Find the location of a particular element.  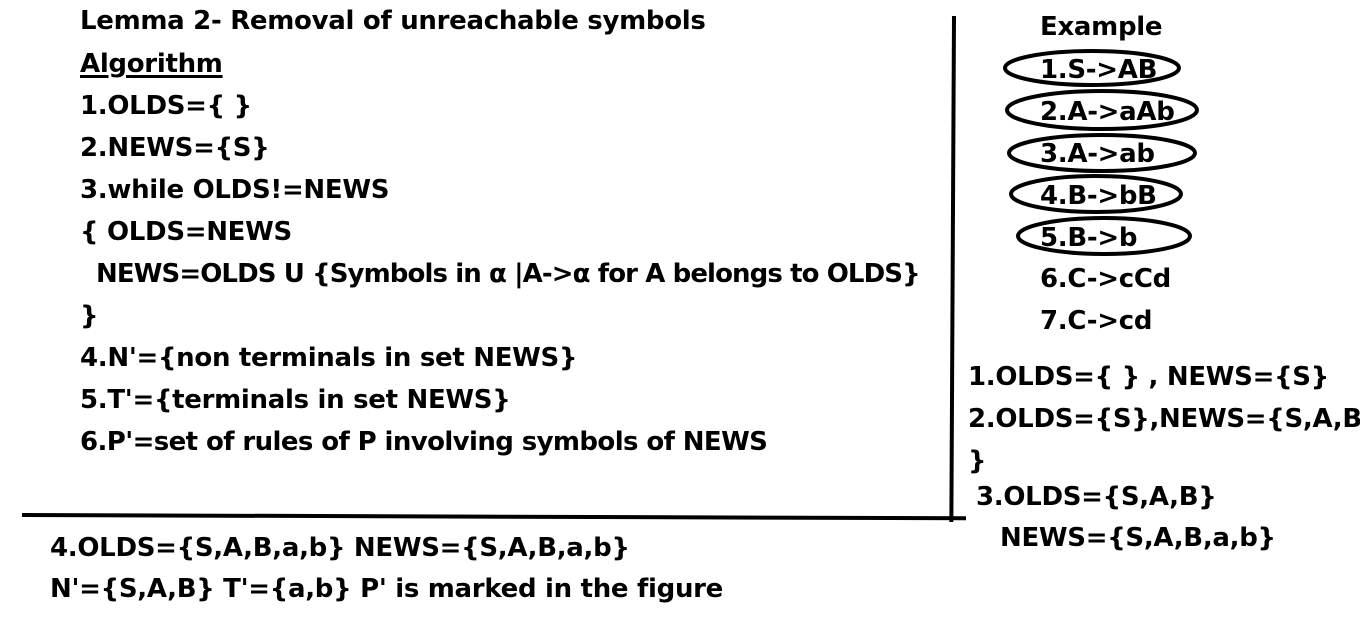

production-rule: 2.A->aAb is located at coordinates (1107, 112).